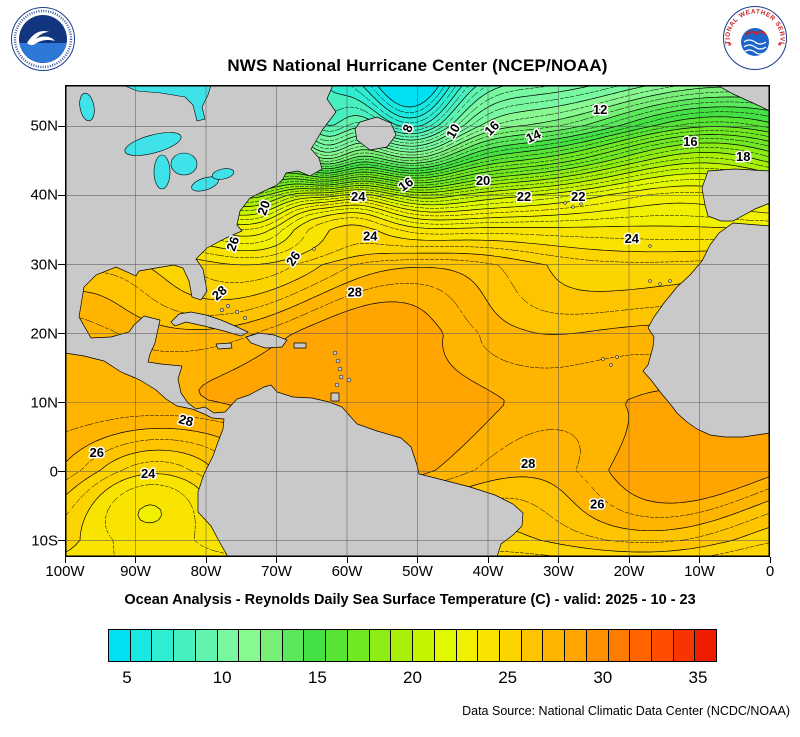 The image size is (800, 737). I want to click on contour-label: 16, so click(491, 128).